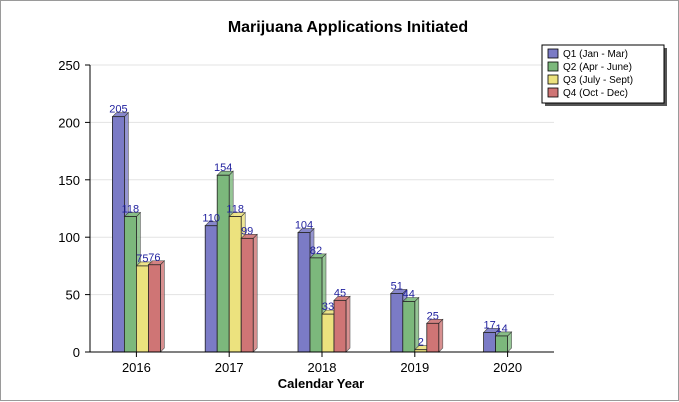 This screenshot has height=402, width=679. Describe the element at coordinates (328, 307) in the screenshot. I see `data-label: 33` at that location.